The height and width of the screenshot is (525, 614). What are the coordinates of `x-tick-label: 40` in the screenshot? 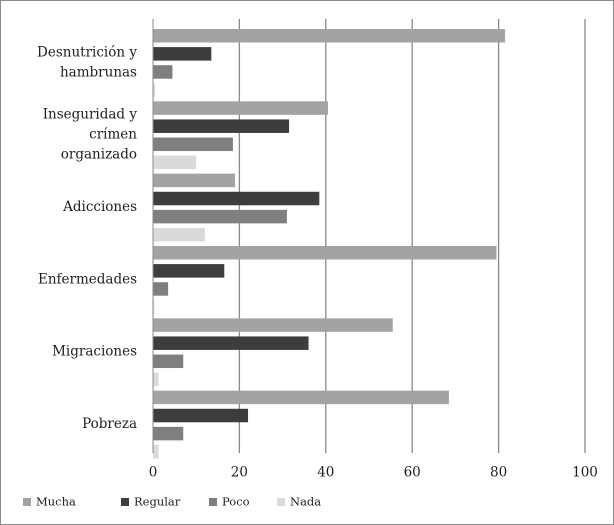 It's located at (325, 473).